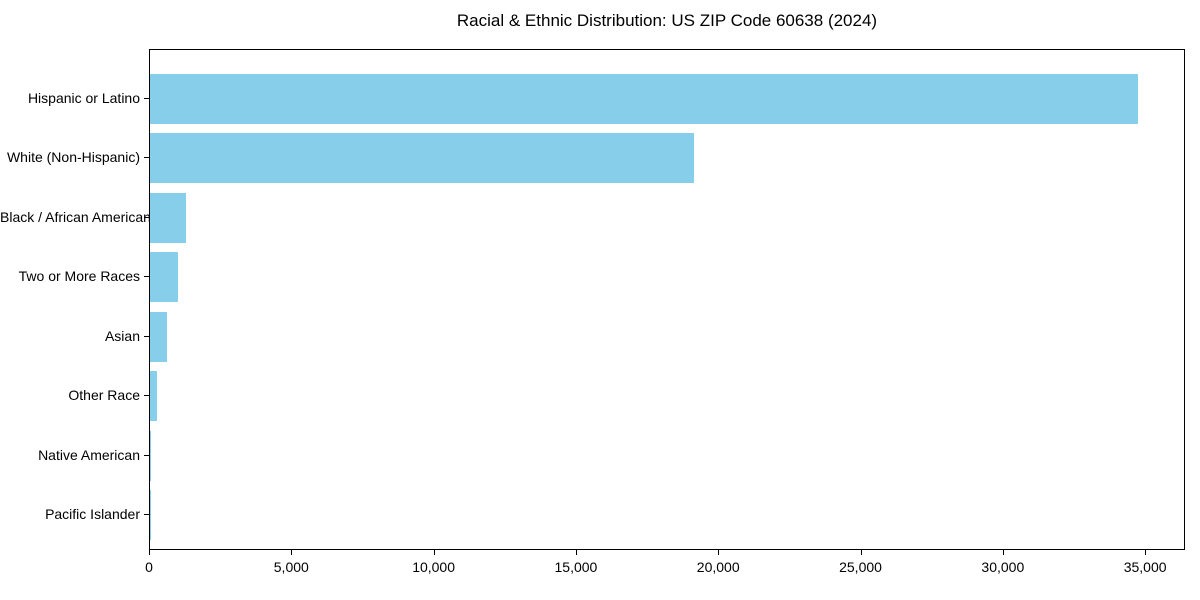 The height and width of the screenshot is (600, 1200). Describe the element at coordinates (92, 514) in the screenshot. I see `y-tick-label-pacific-islander: Pacific Islander` at that location.